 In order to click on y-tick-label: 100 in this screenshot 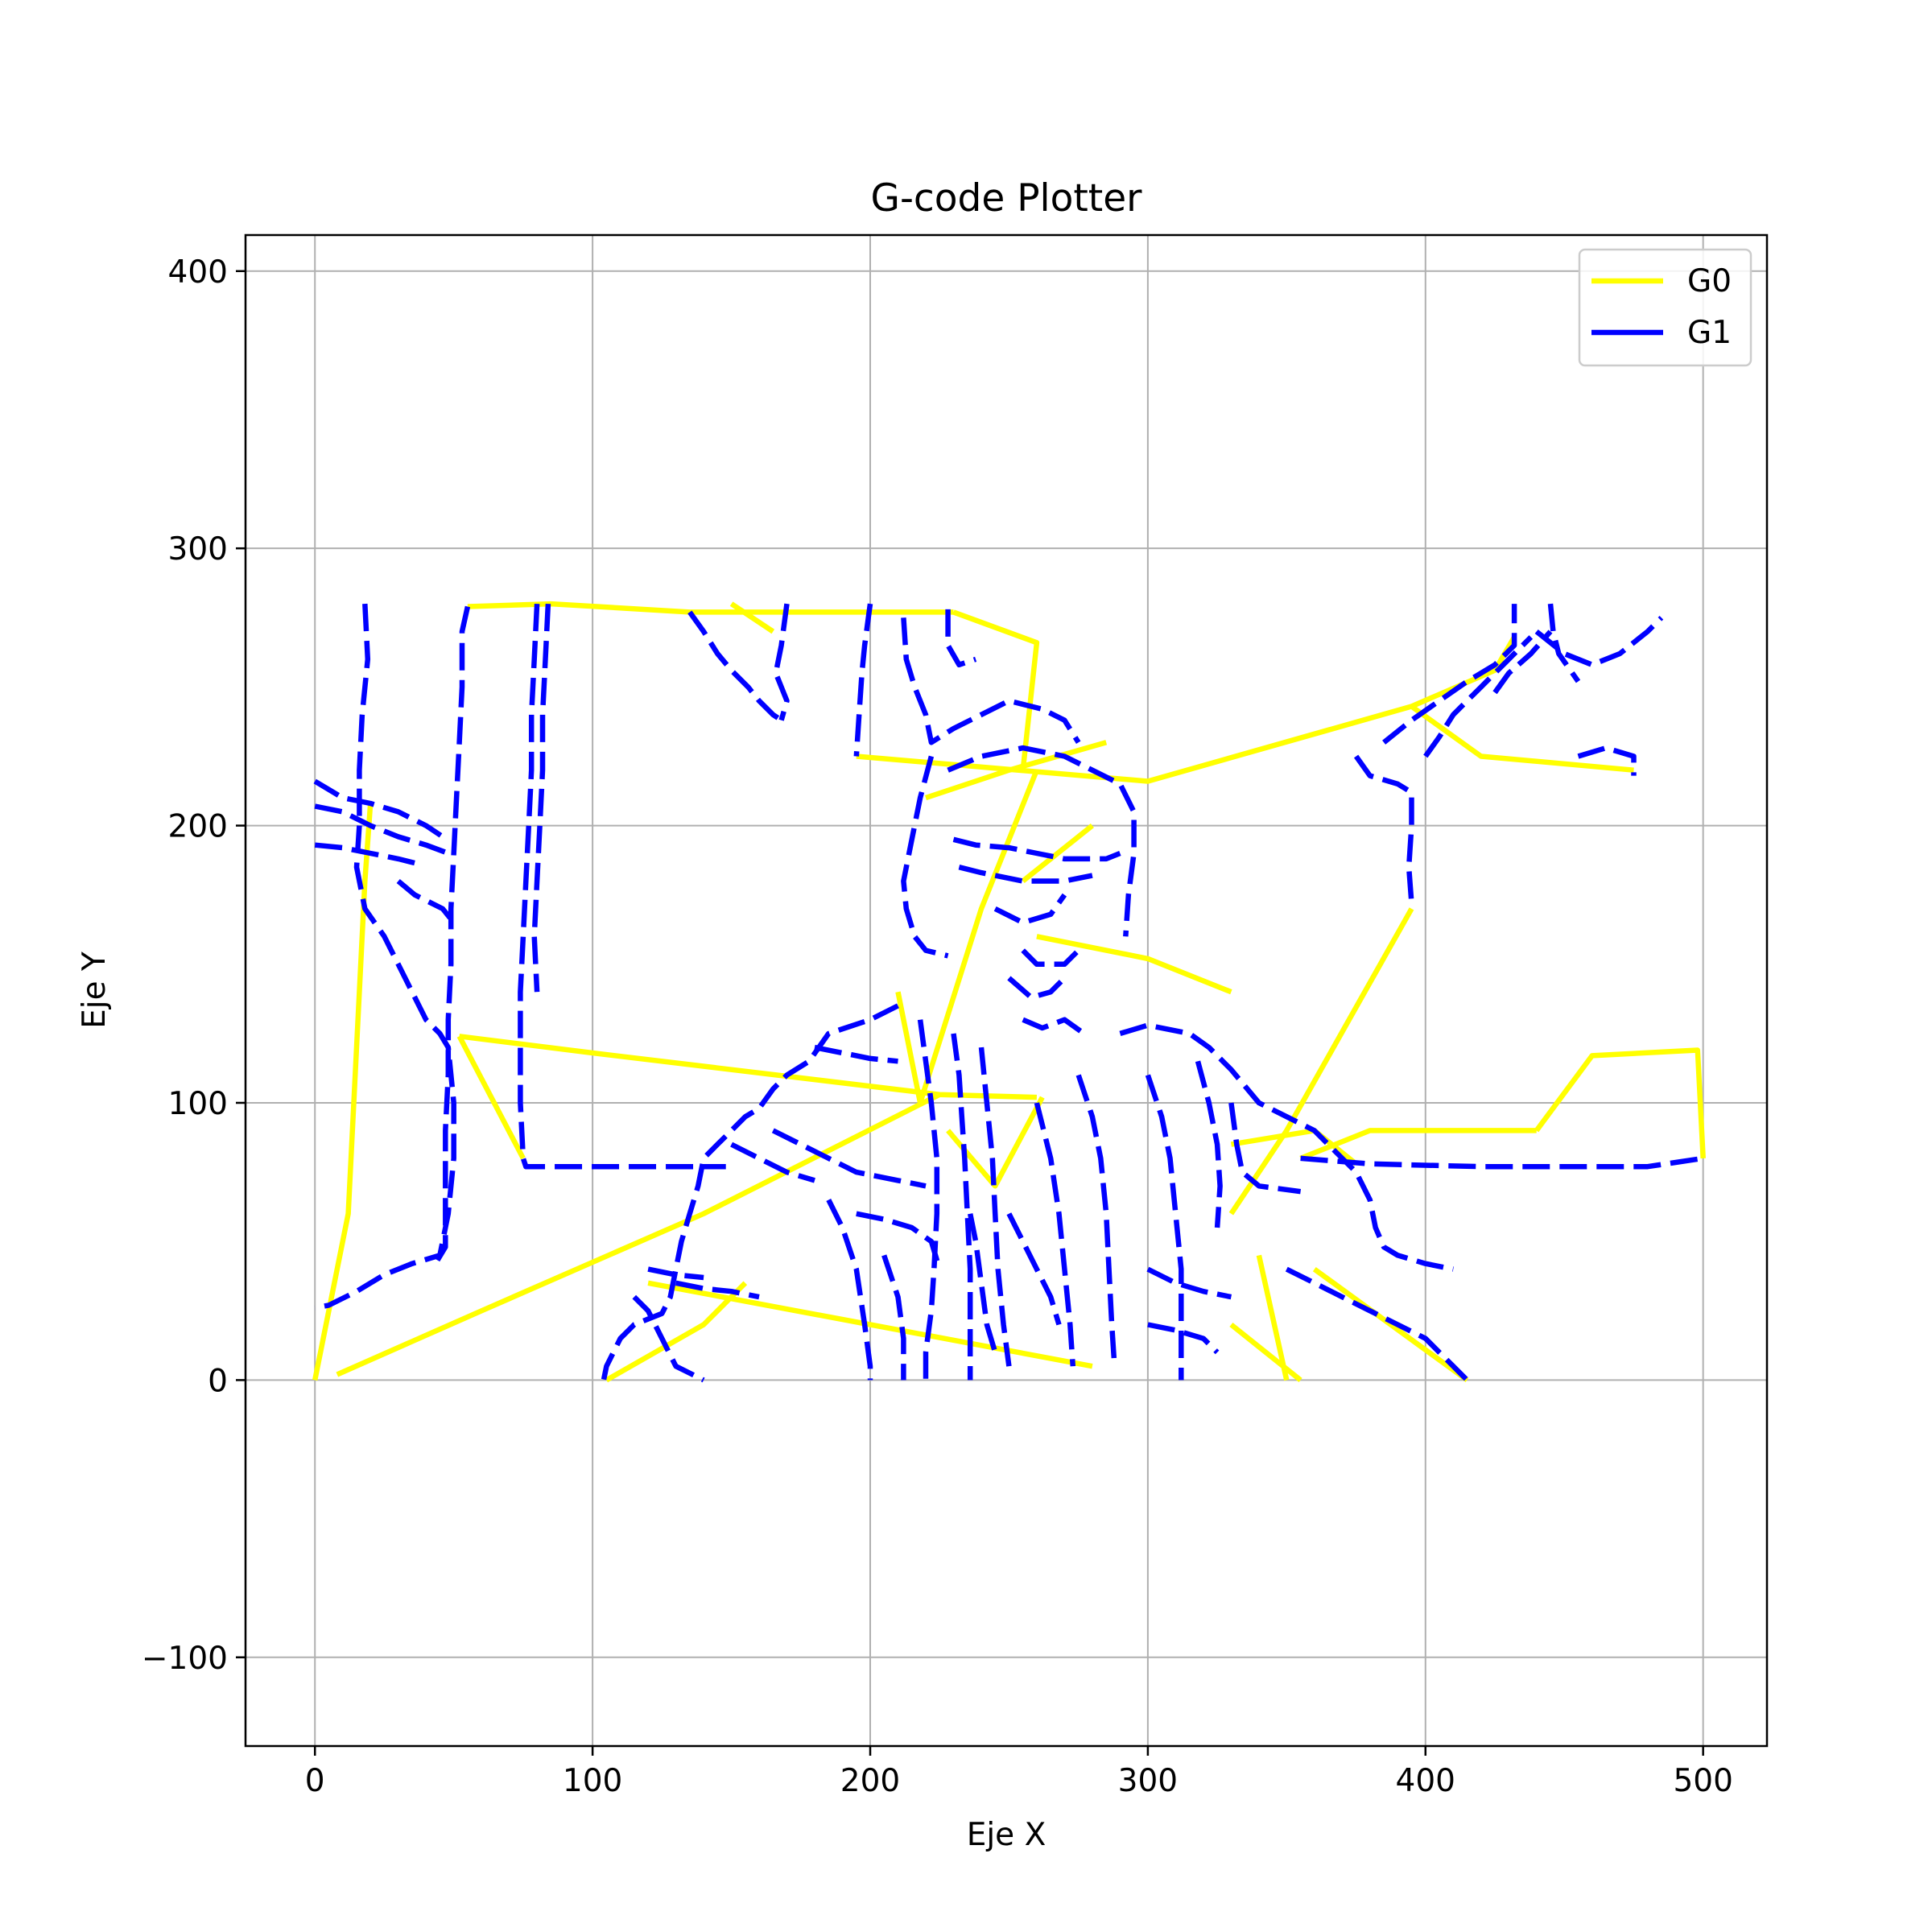, I will do `click(198, 1104)`.